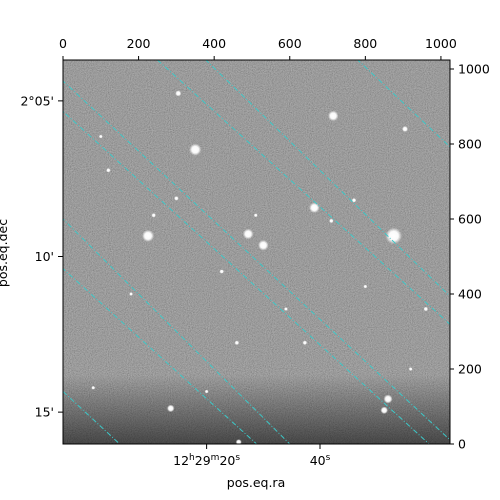 The width and height of the screenshot is (500, 500). Describe the element at coordinates (320, 460) in the screenshot. I see `ra-tick-label: 40s` at that location.